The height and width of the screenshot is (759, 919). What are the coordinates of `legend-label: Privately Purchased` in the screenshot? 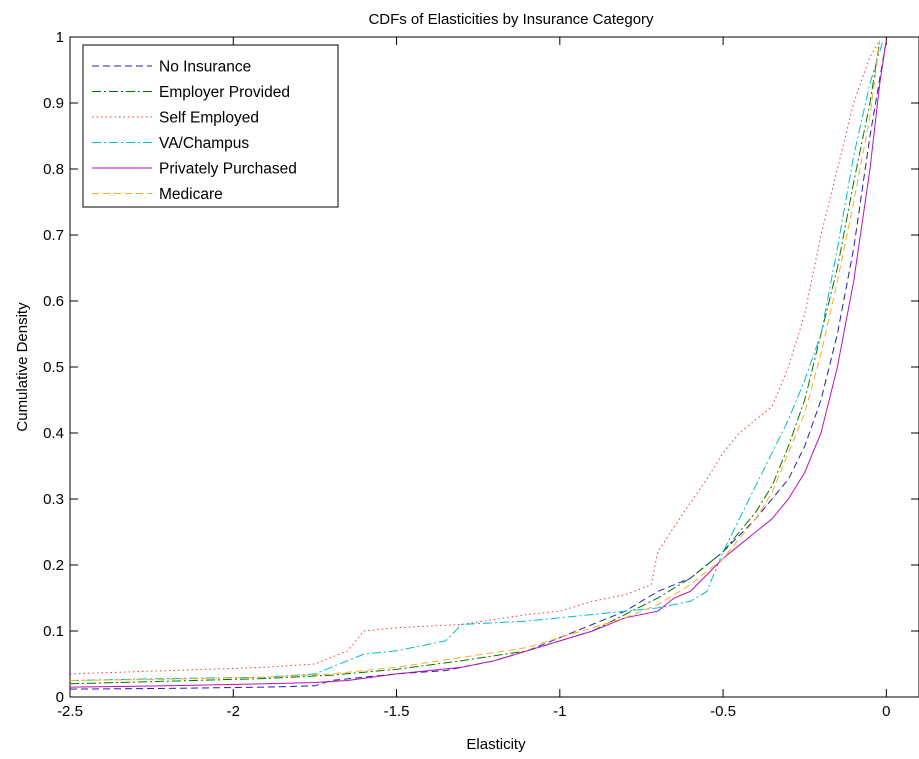 It's located at (228, 169).